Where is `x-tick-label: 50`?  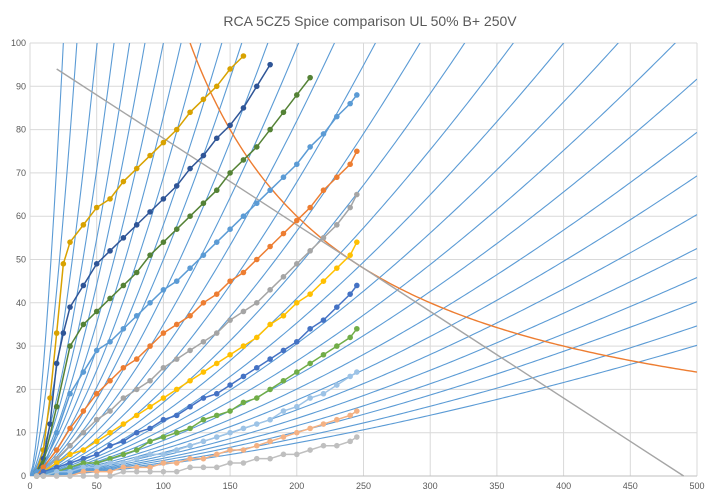
x-tick-label: 50 is located at coordinates (97, 486).